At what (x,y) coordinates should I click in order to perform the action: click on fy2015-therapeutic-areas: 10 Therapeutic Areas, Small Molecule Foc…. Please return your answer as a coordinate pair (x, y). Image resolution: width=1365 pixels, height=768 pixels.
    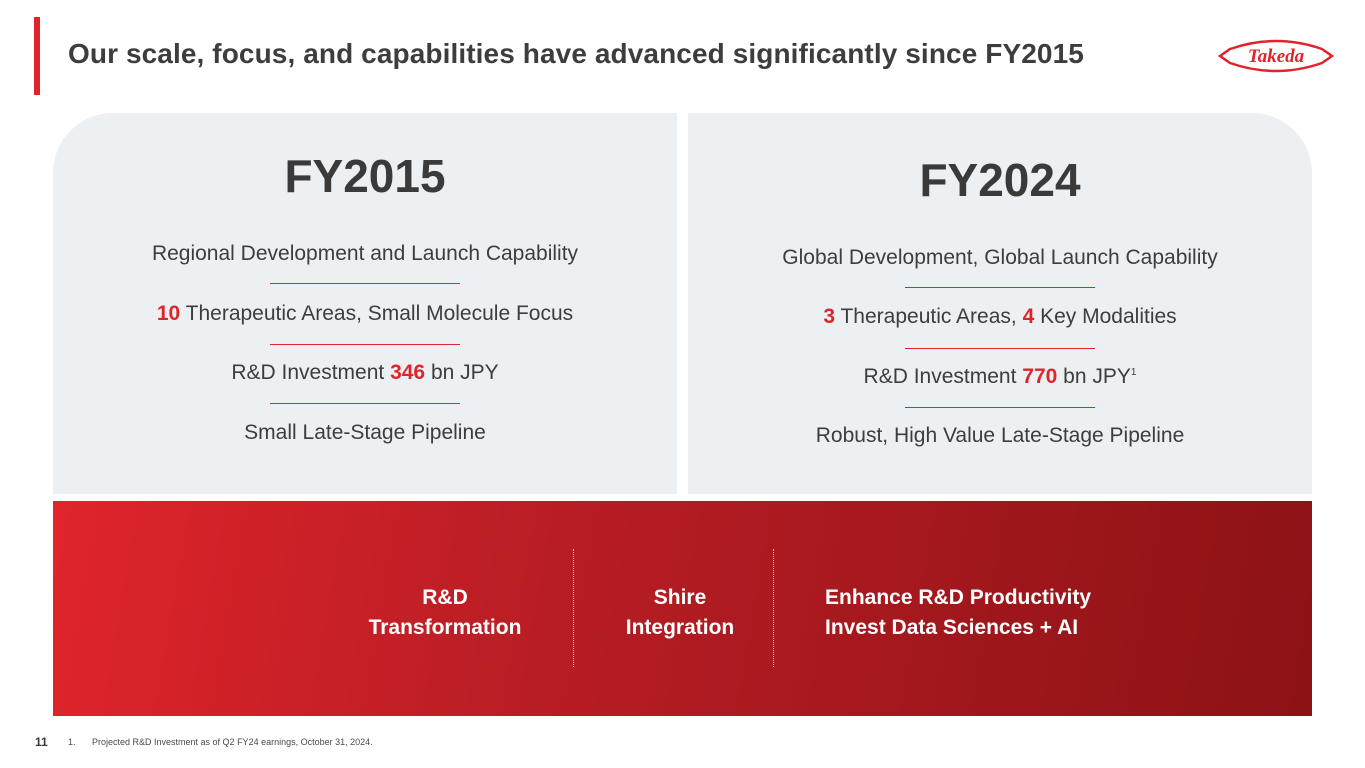
    Looking at the image, I should click on (365, 313).